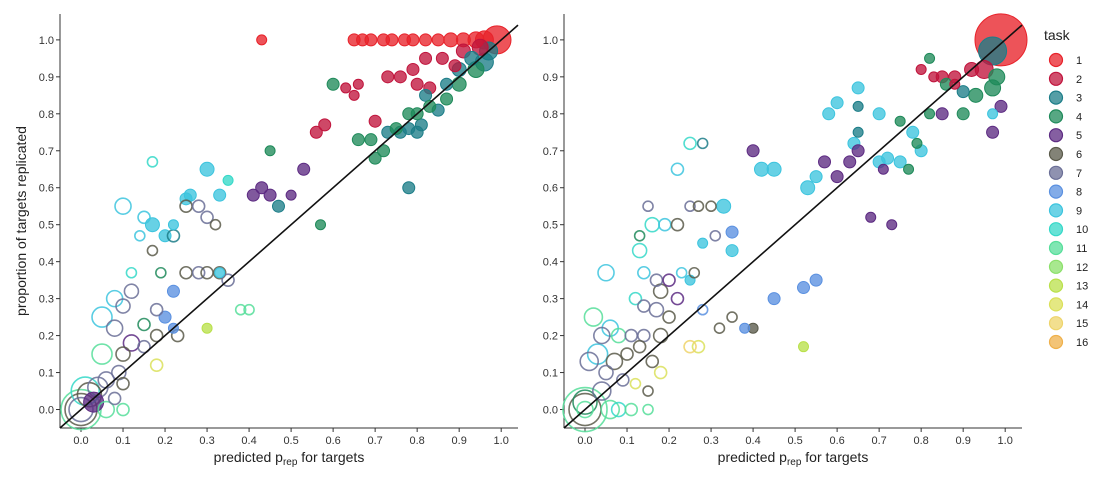 Image resolution: width=1112 pixels, height=484 pixels. What do you see at coordinates (417, 441) in the screenshot?
I see `left-x-tick-label: 0.8` at bounding box center [417, 441].